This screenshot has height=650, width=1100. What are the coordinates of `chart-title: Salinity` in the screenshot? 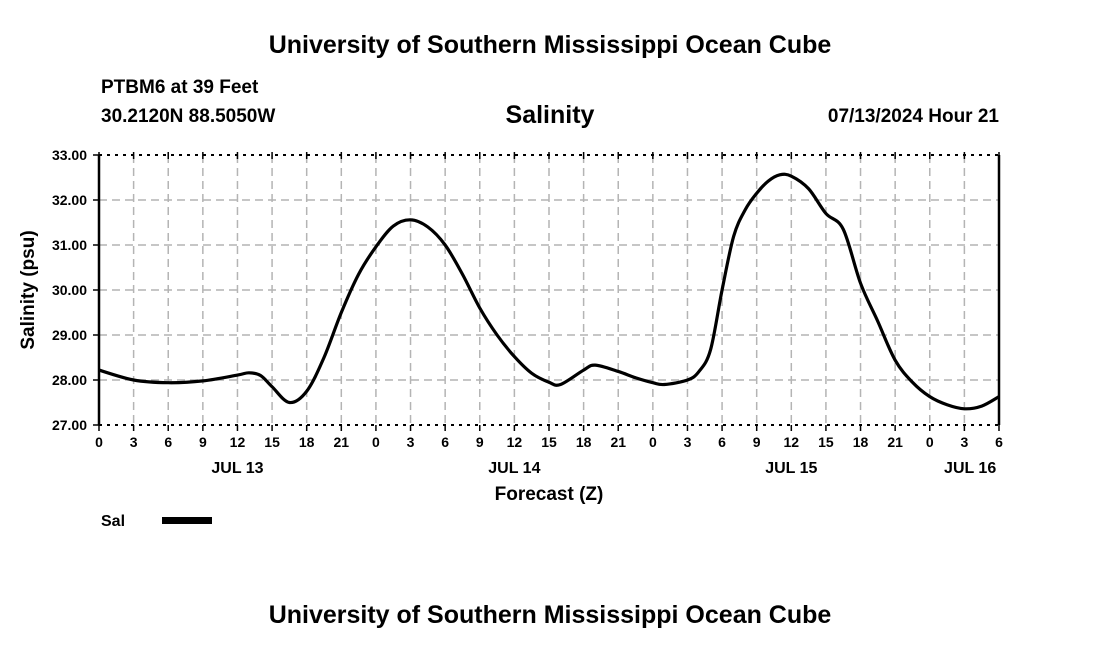 It's located at (550, 115).